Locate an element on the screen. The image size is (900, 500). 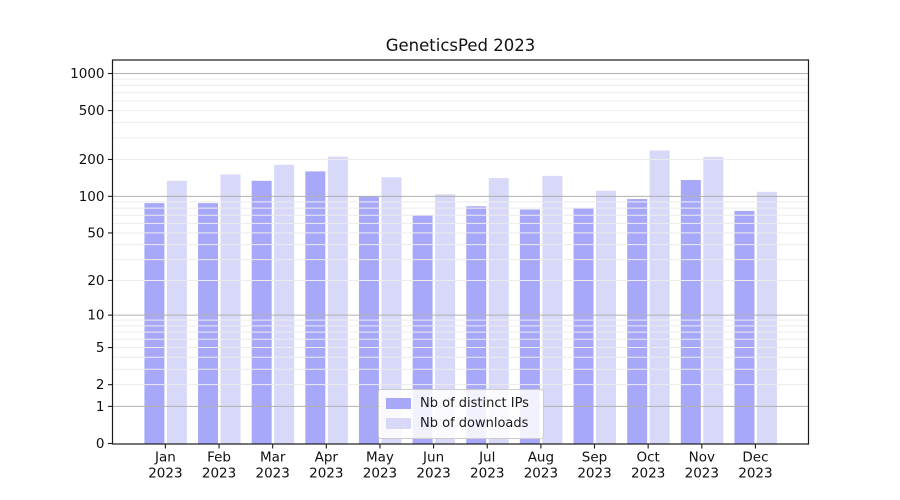
x-tick-label-dec: Dec is located at coordinates (755, 458).